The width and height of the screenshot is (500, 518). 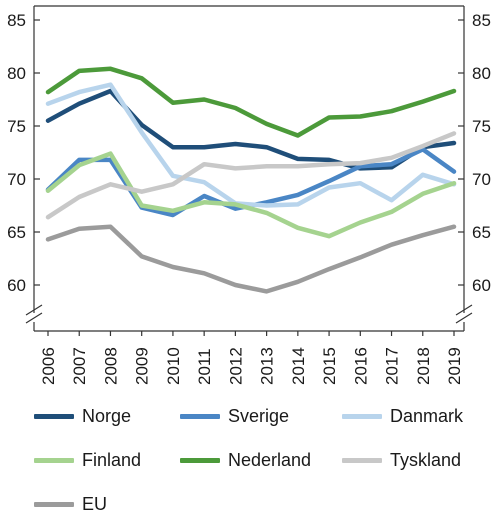 What do you see at coordinates (481, 126) in the screenshot?
I see `y-tick-right-label: 75` at bounding box center [481, 126].